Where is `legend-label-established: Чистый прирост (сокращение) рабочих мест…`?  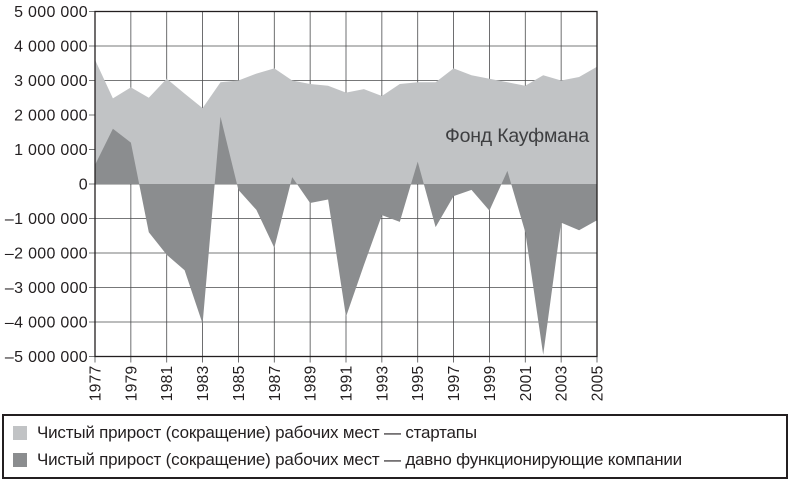
legend-label-established: Чистый прирост (сокращение) рабочих мест… is located at coordinates (359, 459).